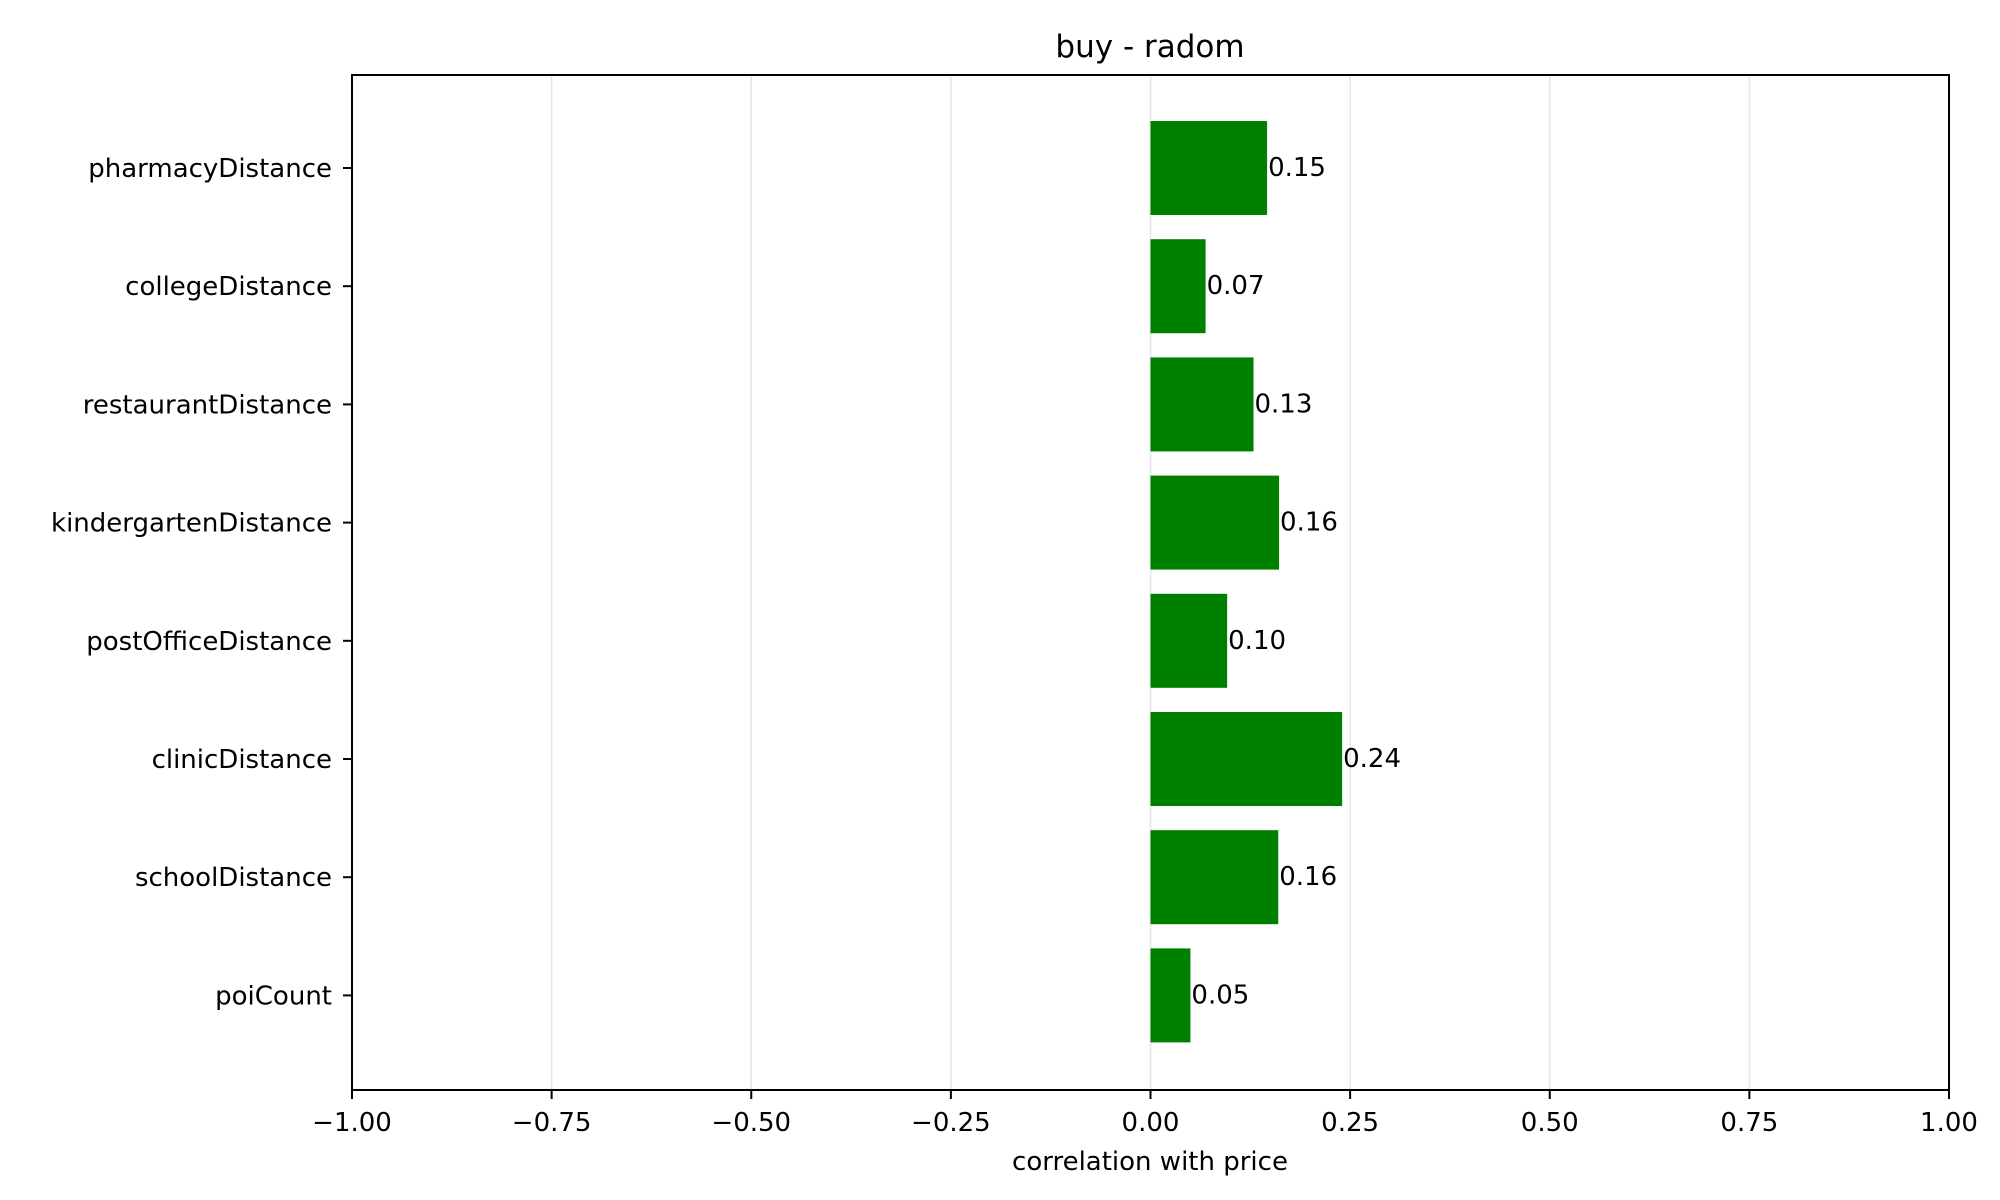  I want to click on x-tick-label: −0.25, so click(951, 1123).